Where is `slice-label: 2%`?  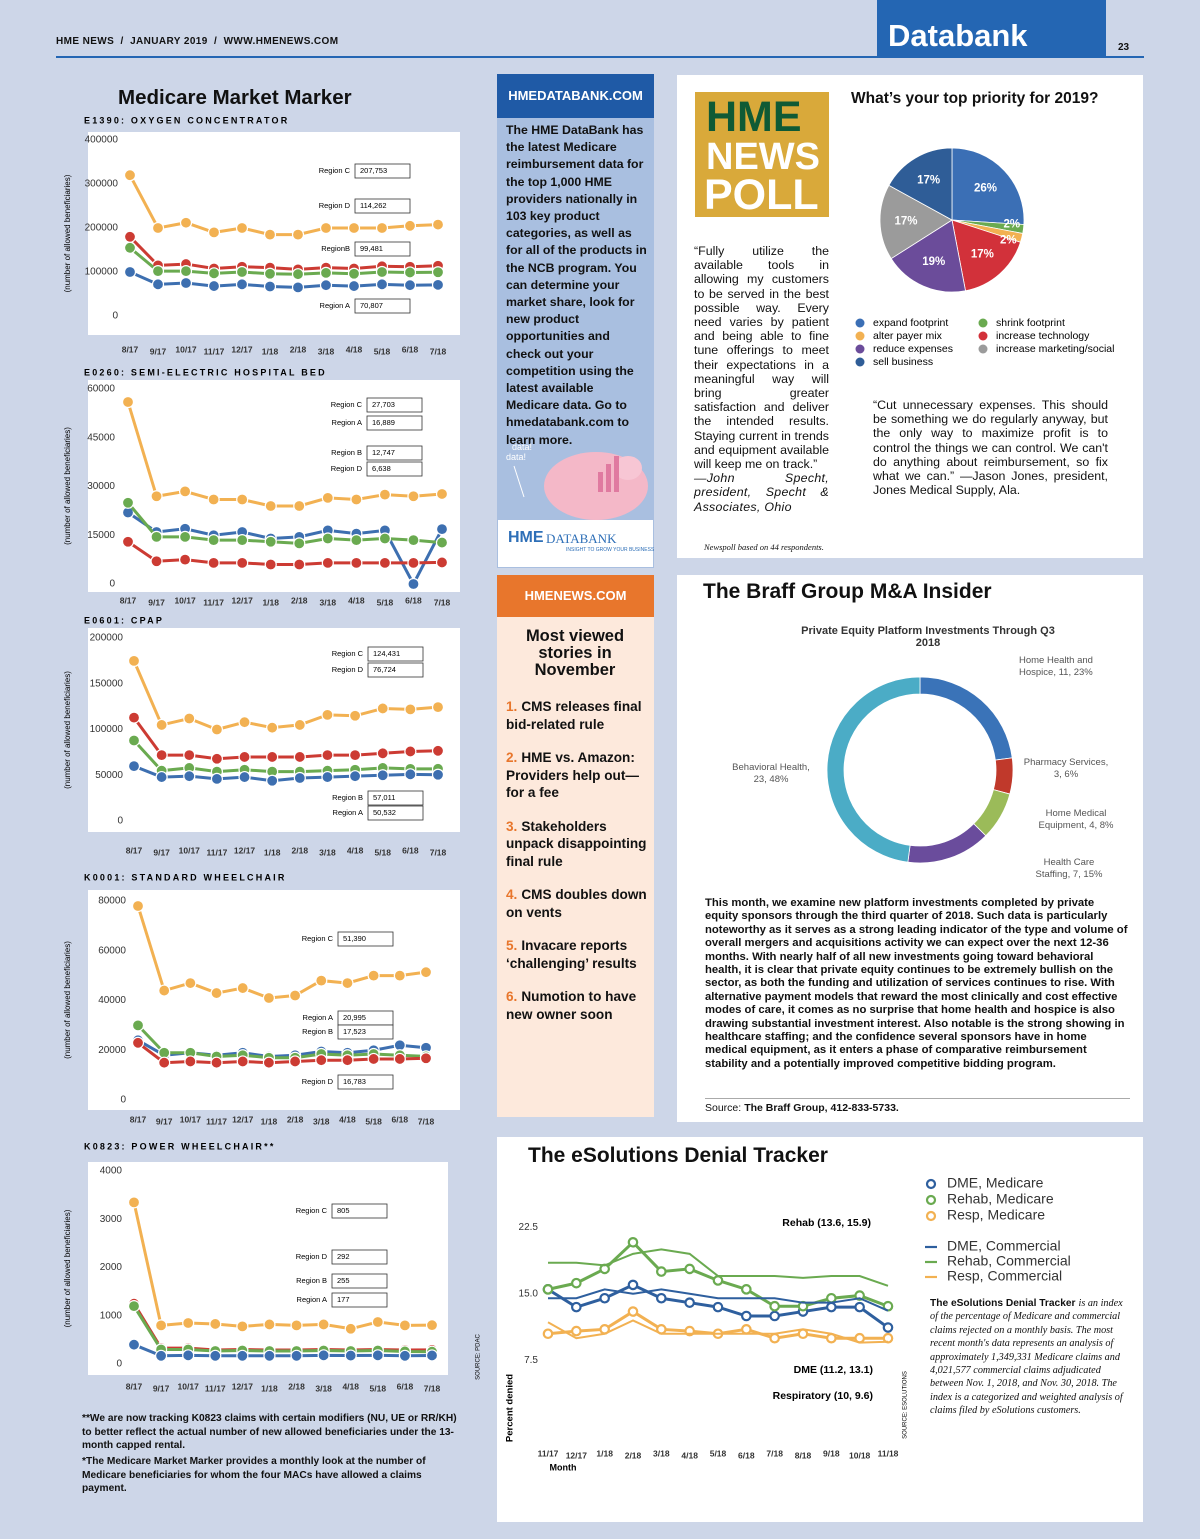
slice-label: 2% is located at coordinates (1008, 241).